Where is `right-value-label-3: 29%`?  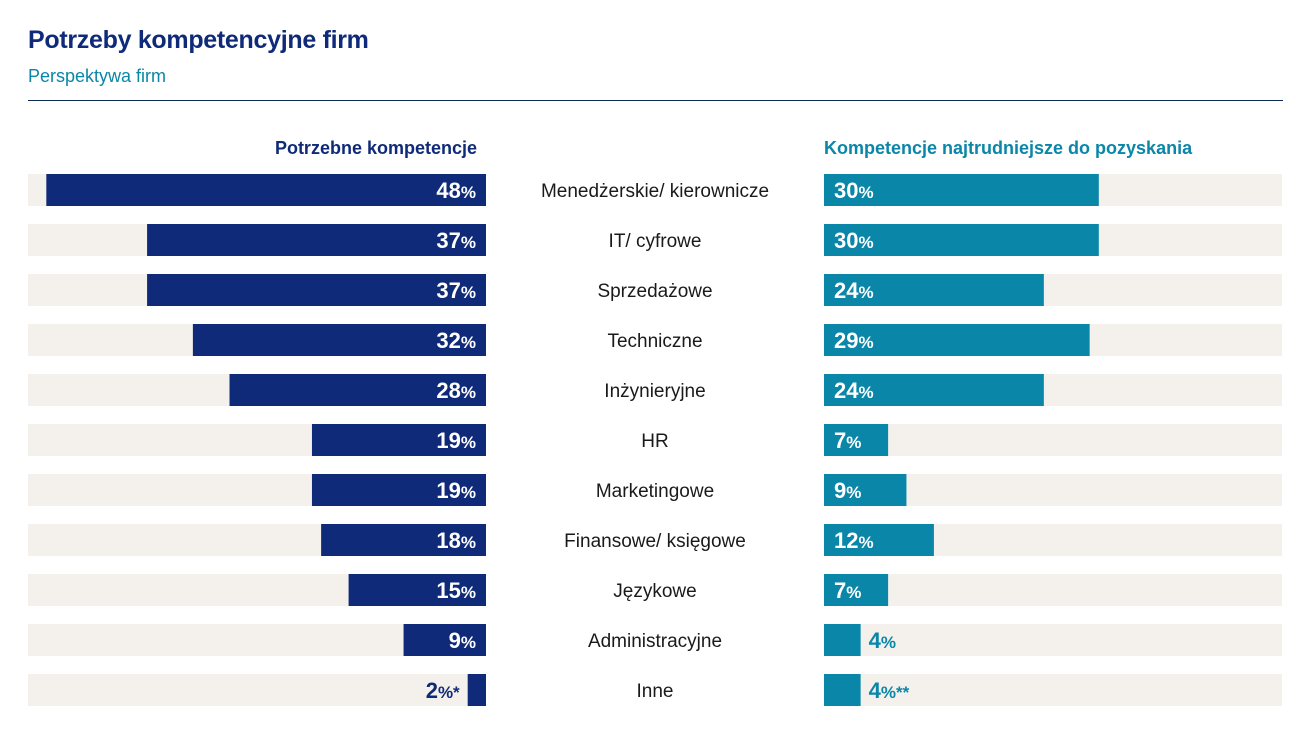 right-value-label-3: 29% is located at coordinates (854, 340).